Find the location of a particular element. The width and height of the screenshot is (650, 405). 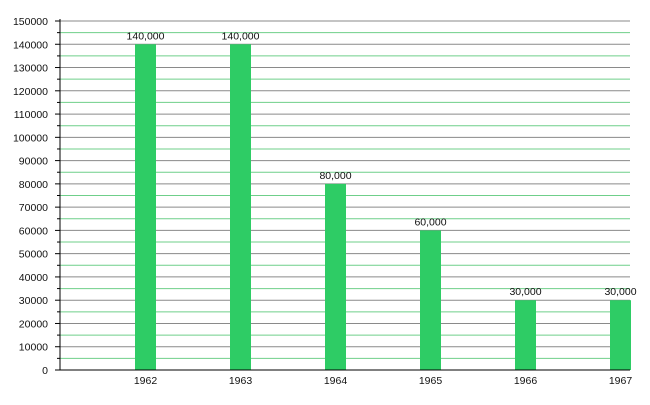

y-tick-label: 150000 is located at coordinates (30, 22).